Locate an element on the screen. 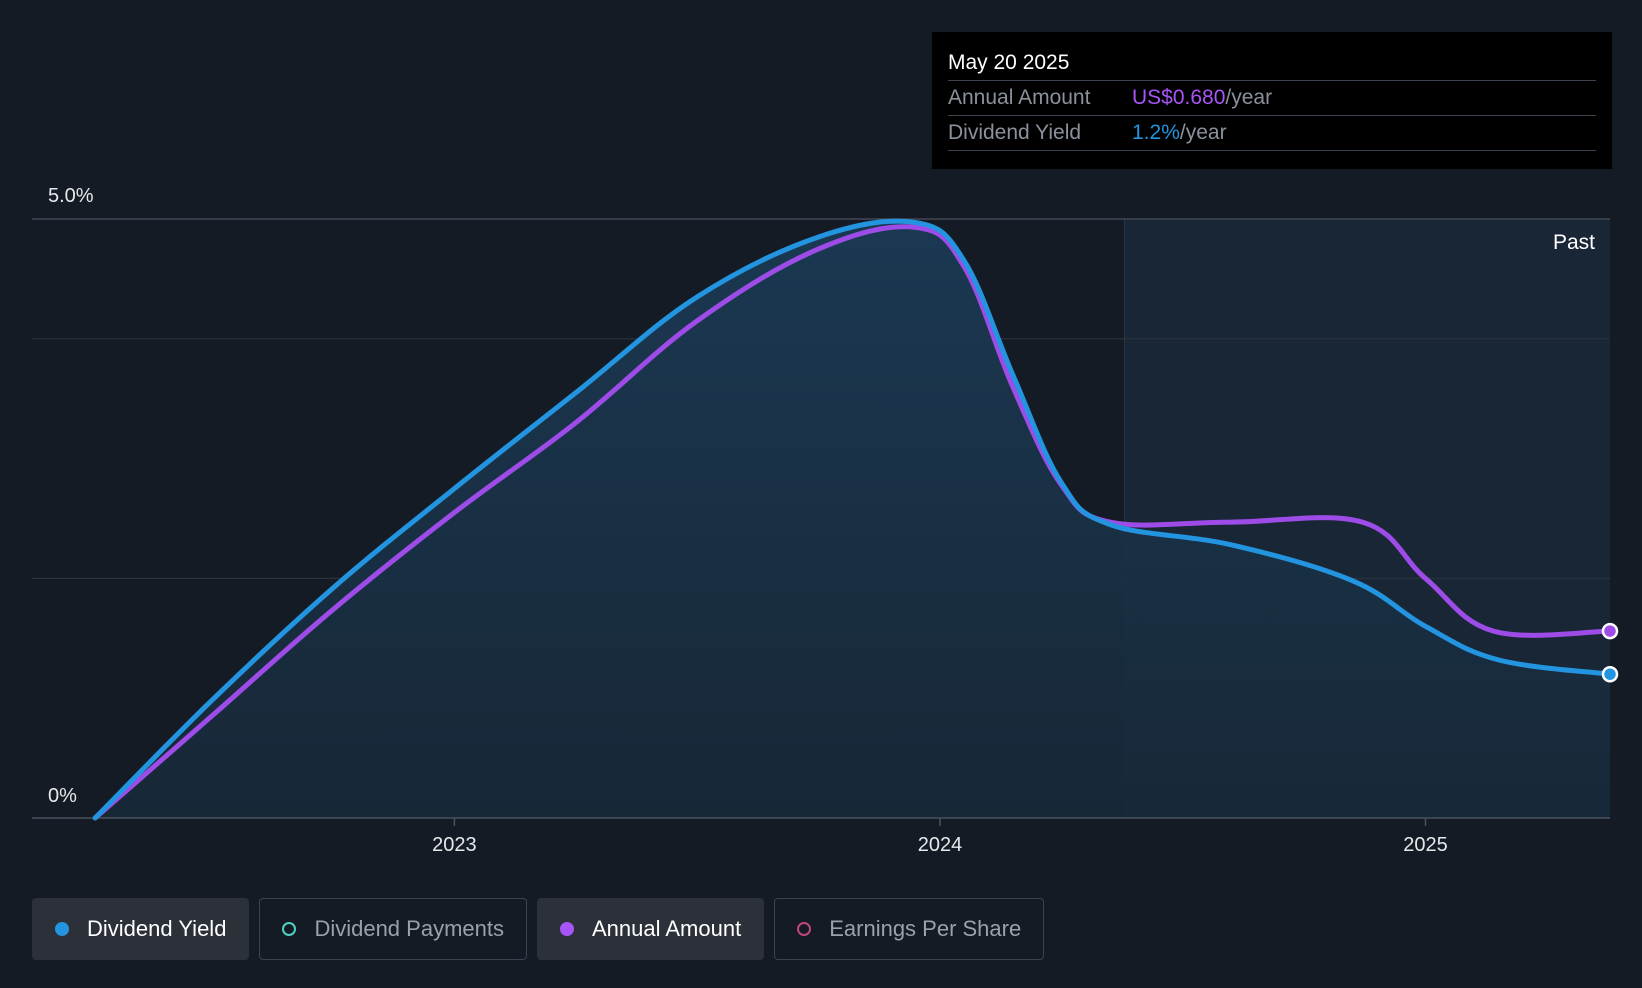 This screenshot has width=1642, height=988. legend-earnings-per-share-button: Earnings Per Share is located at coordinates (909, 929).